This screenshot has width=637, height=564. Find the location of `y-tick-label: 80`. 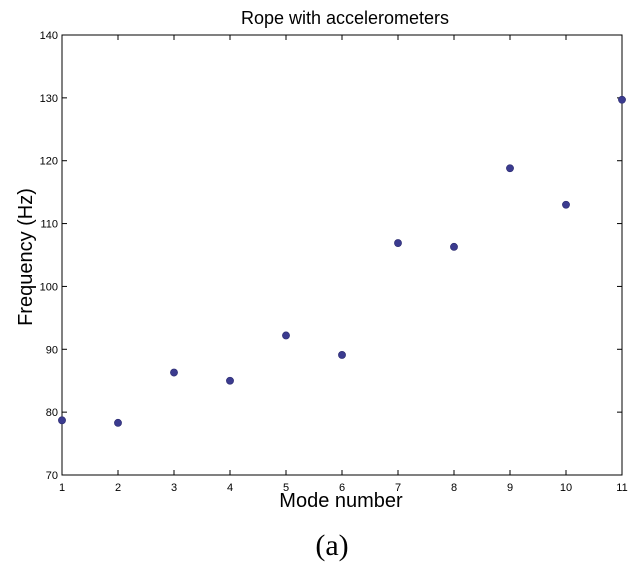

y-tick-label: 80 is located at coordinates (52, 413).